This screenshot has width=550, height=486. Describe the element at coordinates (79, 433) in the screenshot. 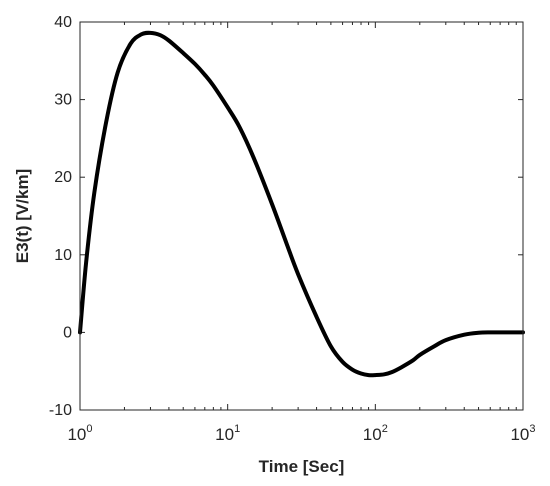

I see `x-tick-label: 10⁰` at that location.